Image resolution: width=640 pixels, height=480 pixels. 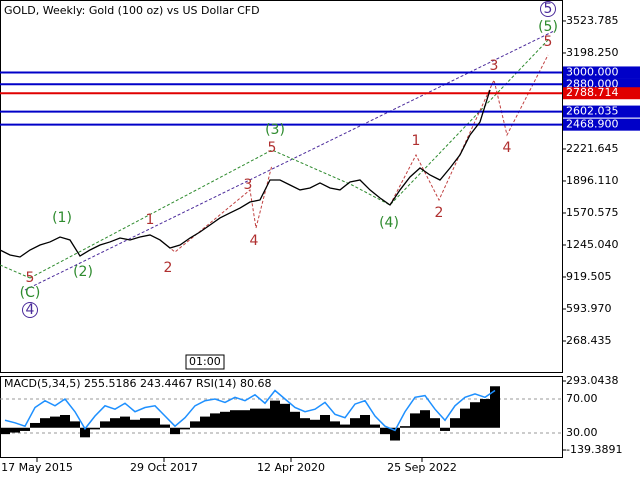 I want to click on level-label: 2468.900, so click(x=592, y=124).